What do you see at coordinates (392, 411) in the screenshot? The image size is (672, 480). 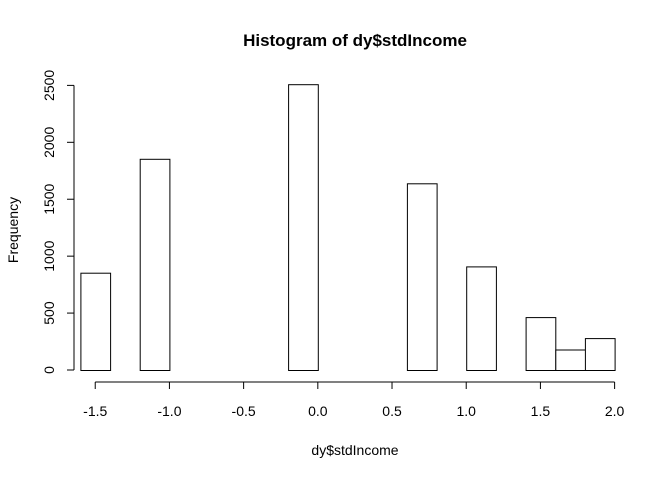 I see `x-tick-label: 0.5` at bounding box center [392, 411].